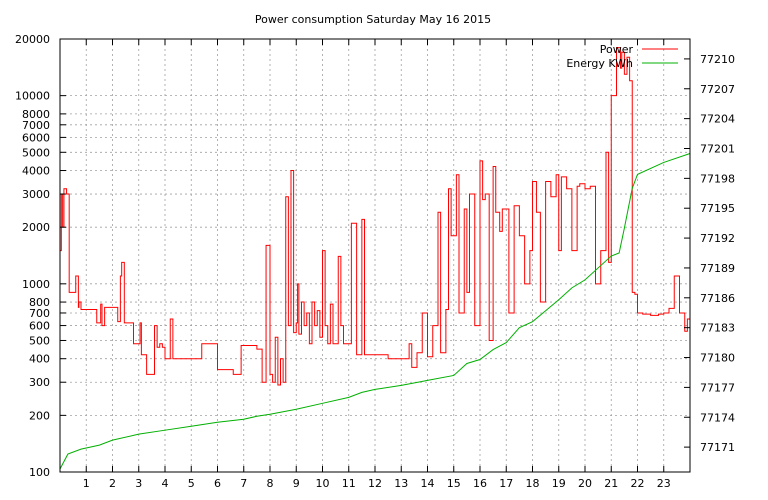 Image resolution: width=768 pixels, height=500 pixels. What do you see at coordinates (717, 178) in the screenshot?
I see `y2-tick-label: 77198` at bounding box center [717, 178].